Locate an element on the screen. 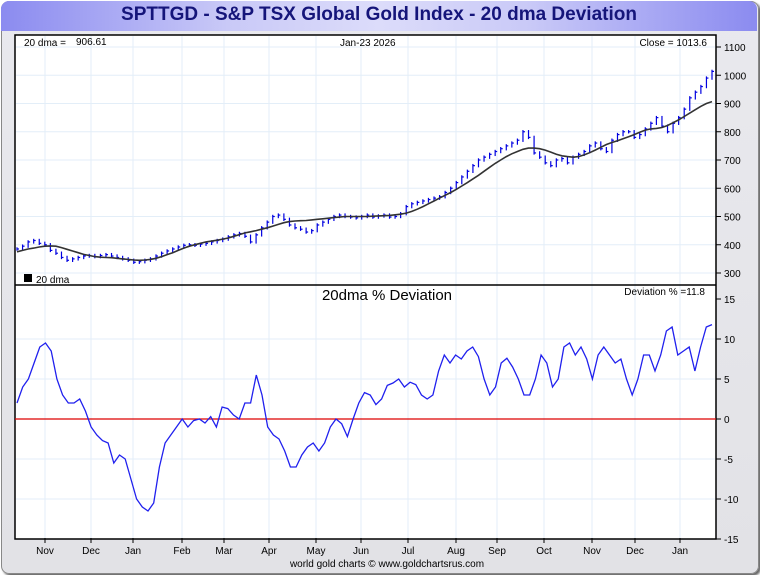 The image size is (760, 575). x-tick-label: Sep is located at coordinates (497, 551).